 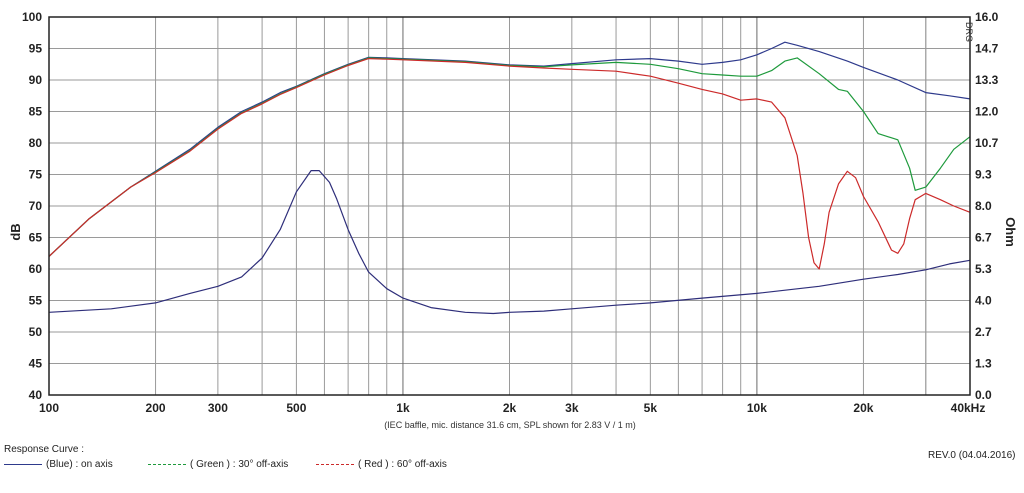 What do you see at coordinates (36, 364) in the screenshot?
I see `y-tick-label: 45` at bounding box center [36, 364].